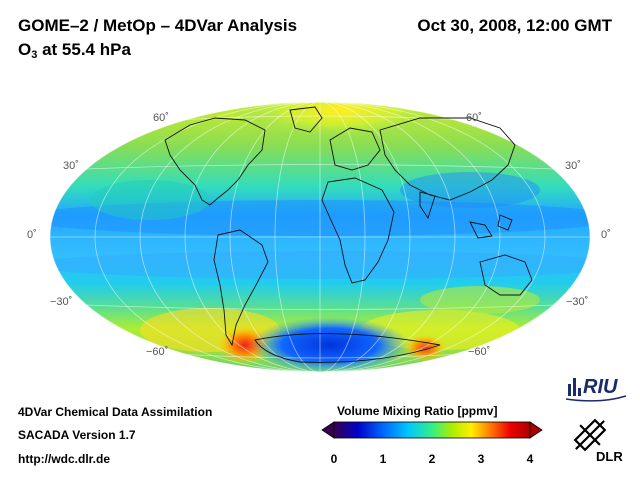  What do you see at coordinates (84, 49) in the screenshot?
I see `subtitle-suffix: at 55.4 hPa` at bounding box center [84, 49].